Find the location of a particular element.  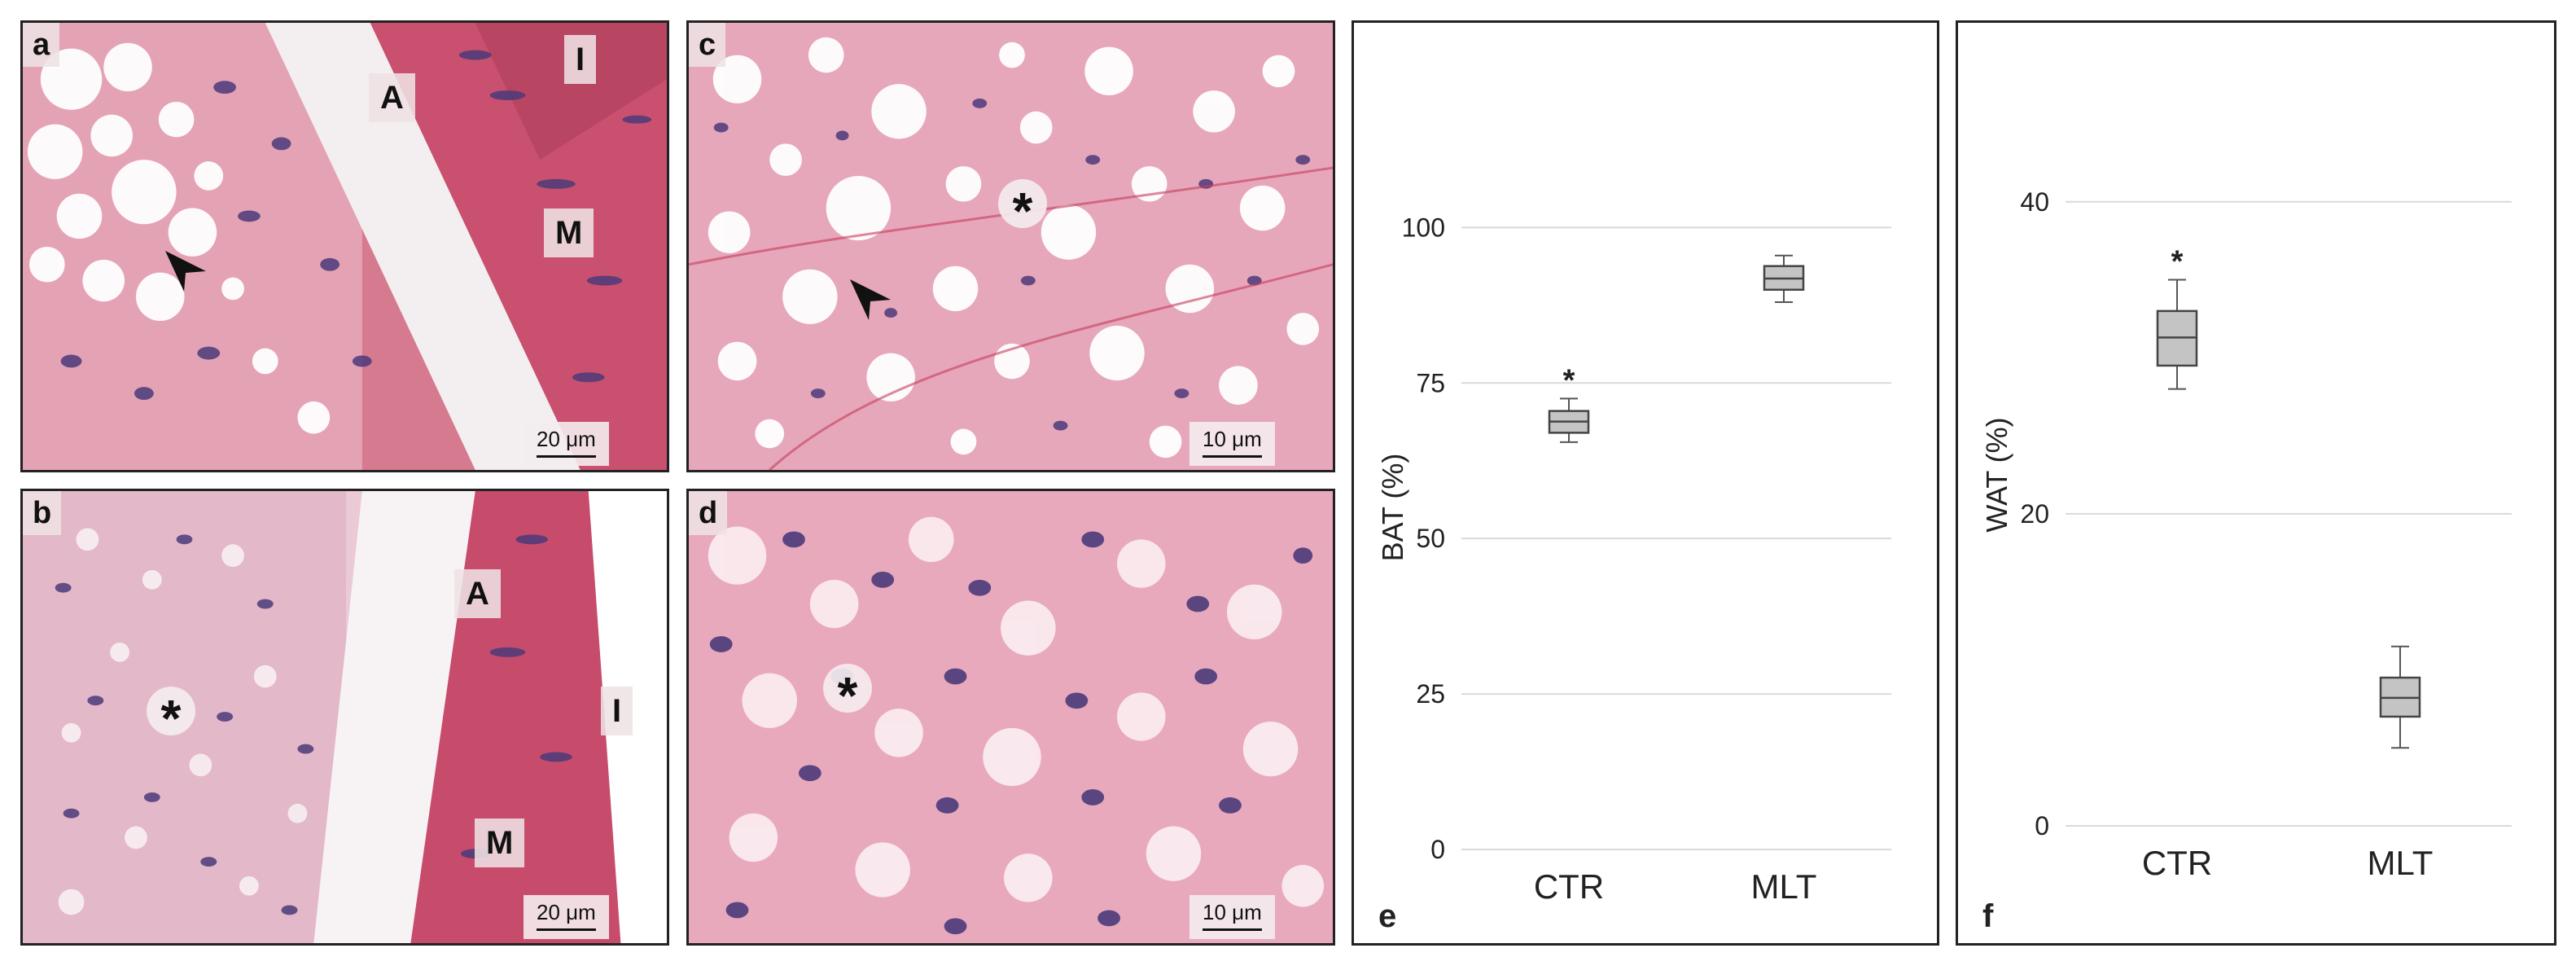

scale-label-d: 10 μm is located at coordinates (1232, 912).